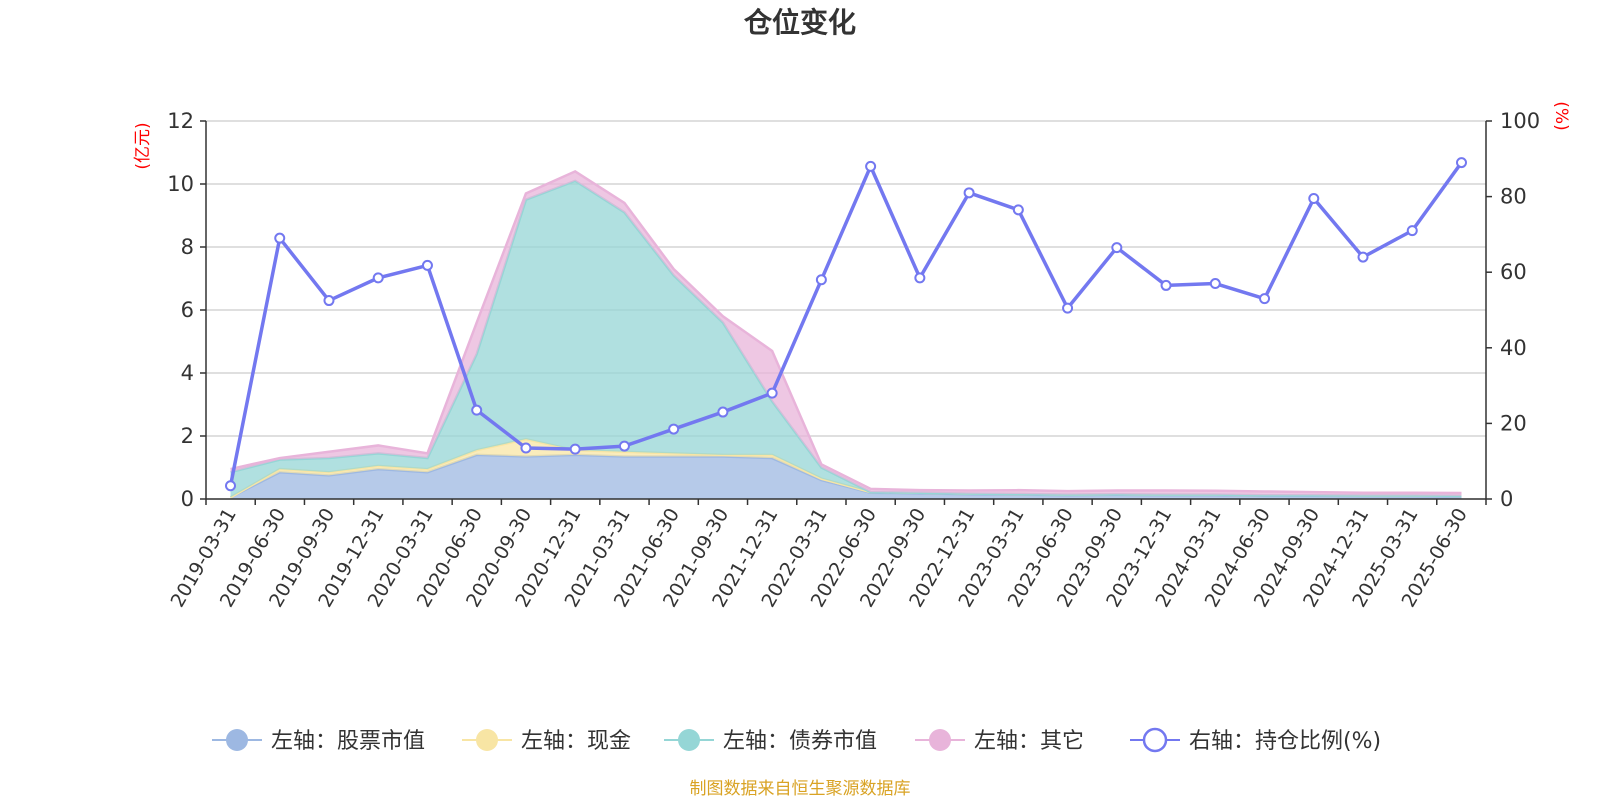 This screenshot has height=800, width=1600. I want to click on left-tick-label-0: 0, so click(187, 499).